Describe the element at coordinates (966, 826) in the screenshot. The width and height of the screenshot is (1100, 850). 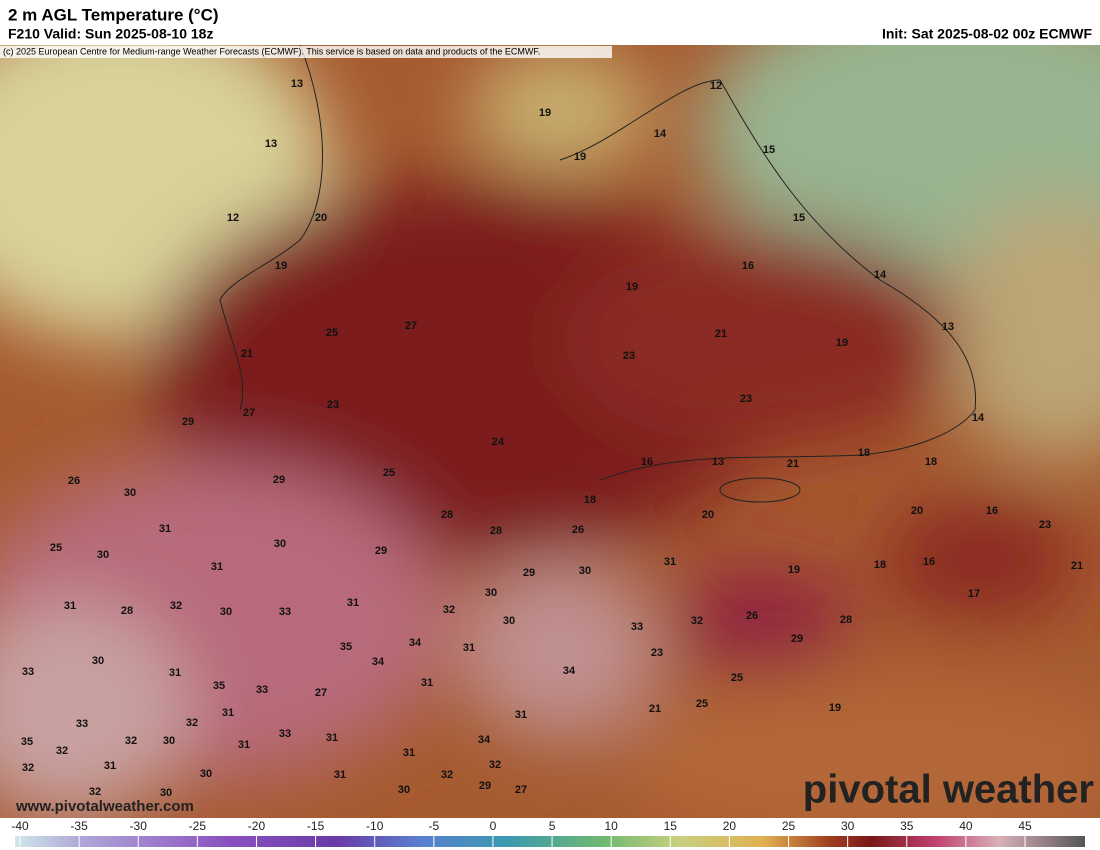
I see `colorbar-tick-label: 40` at that location.